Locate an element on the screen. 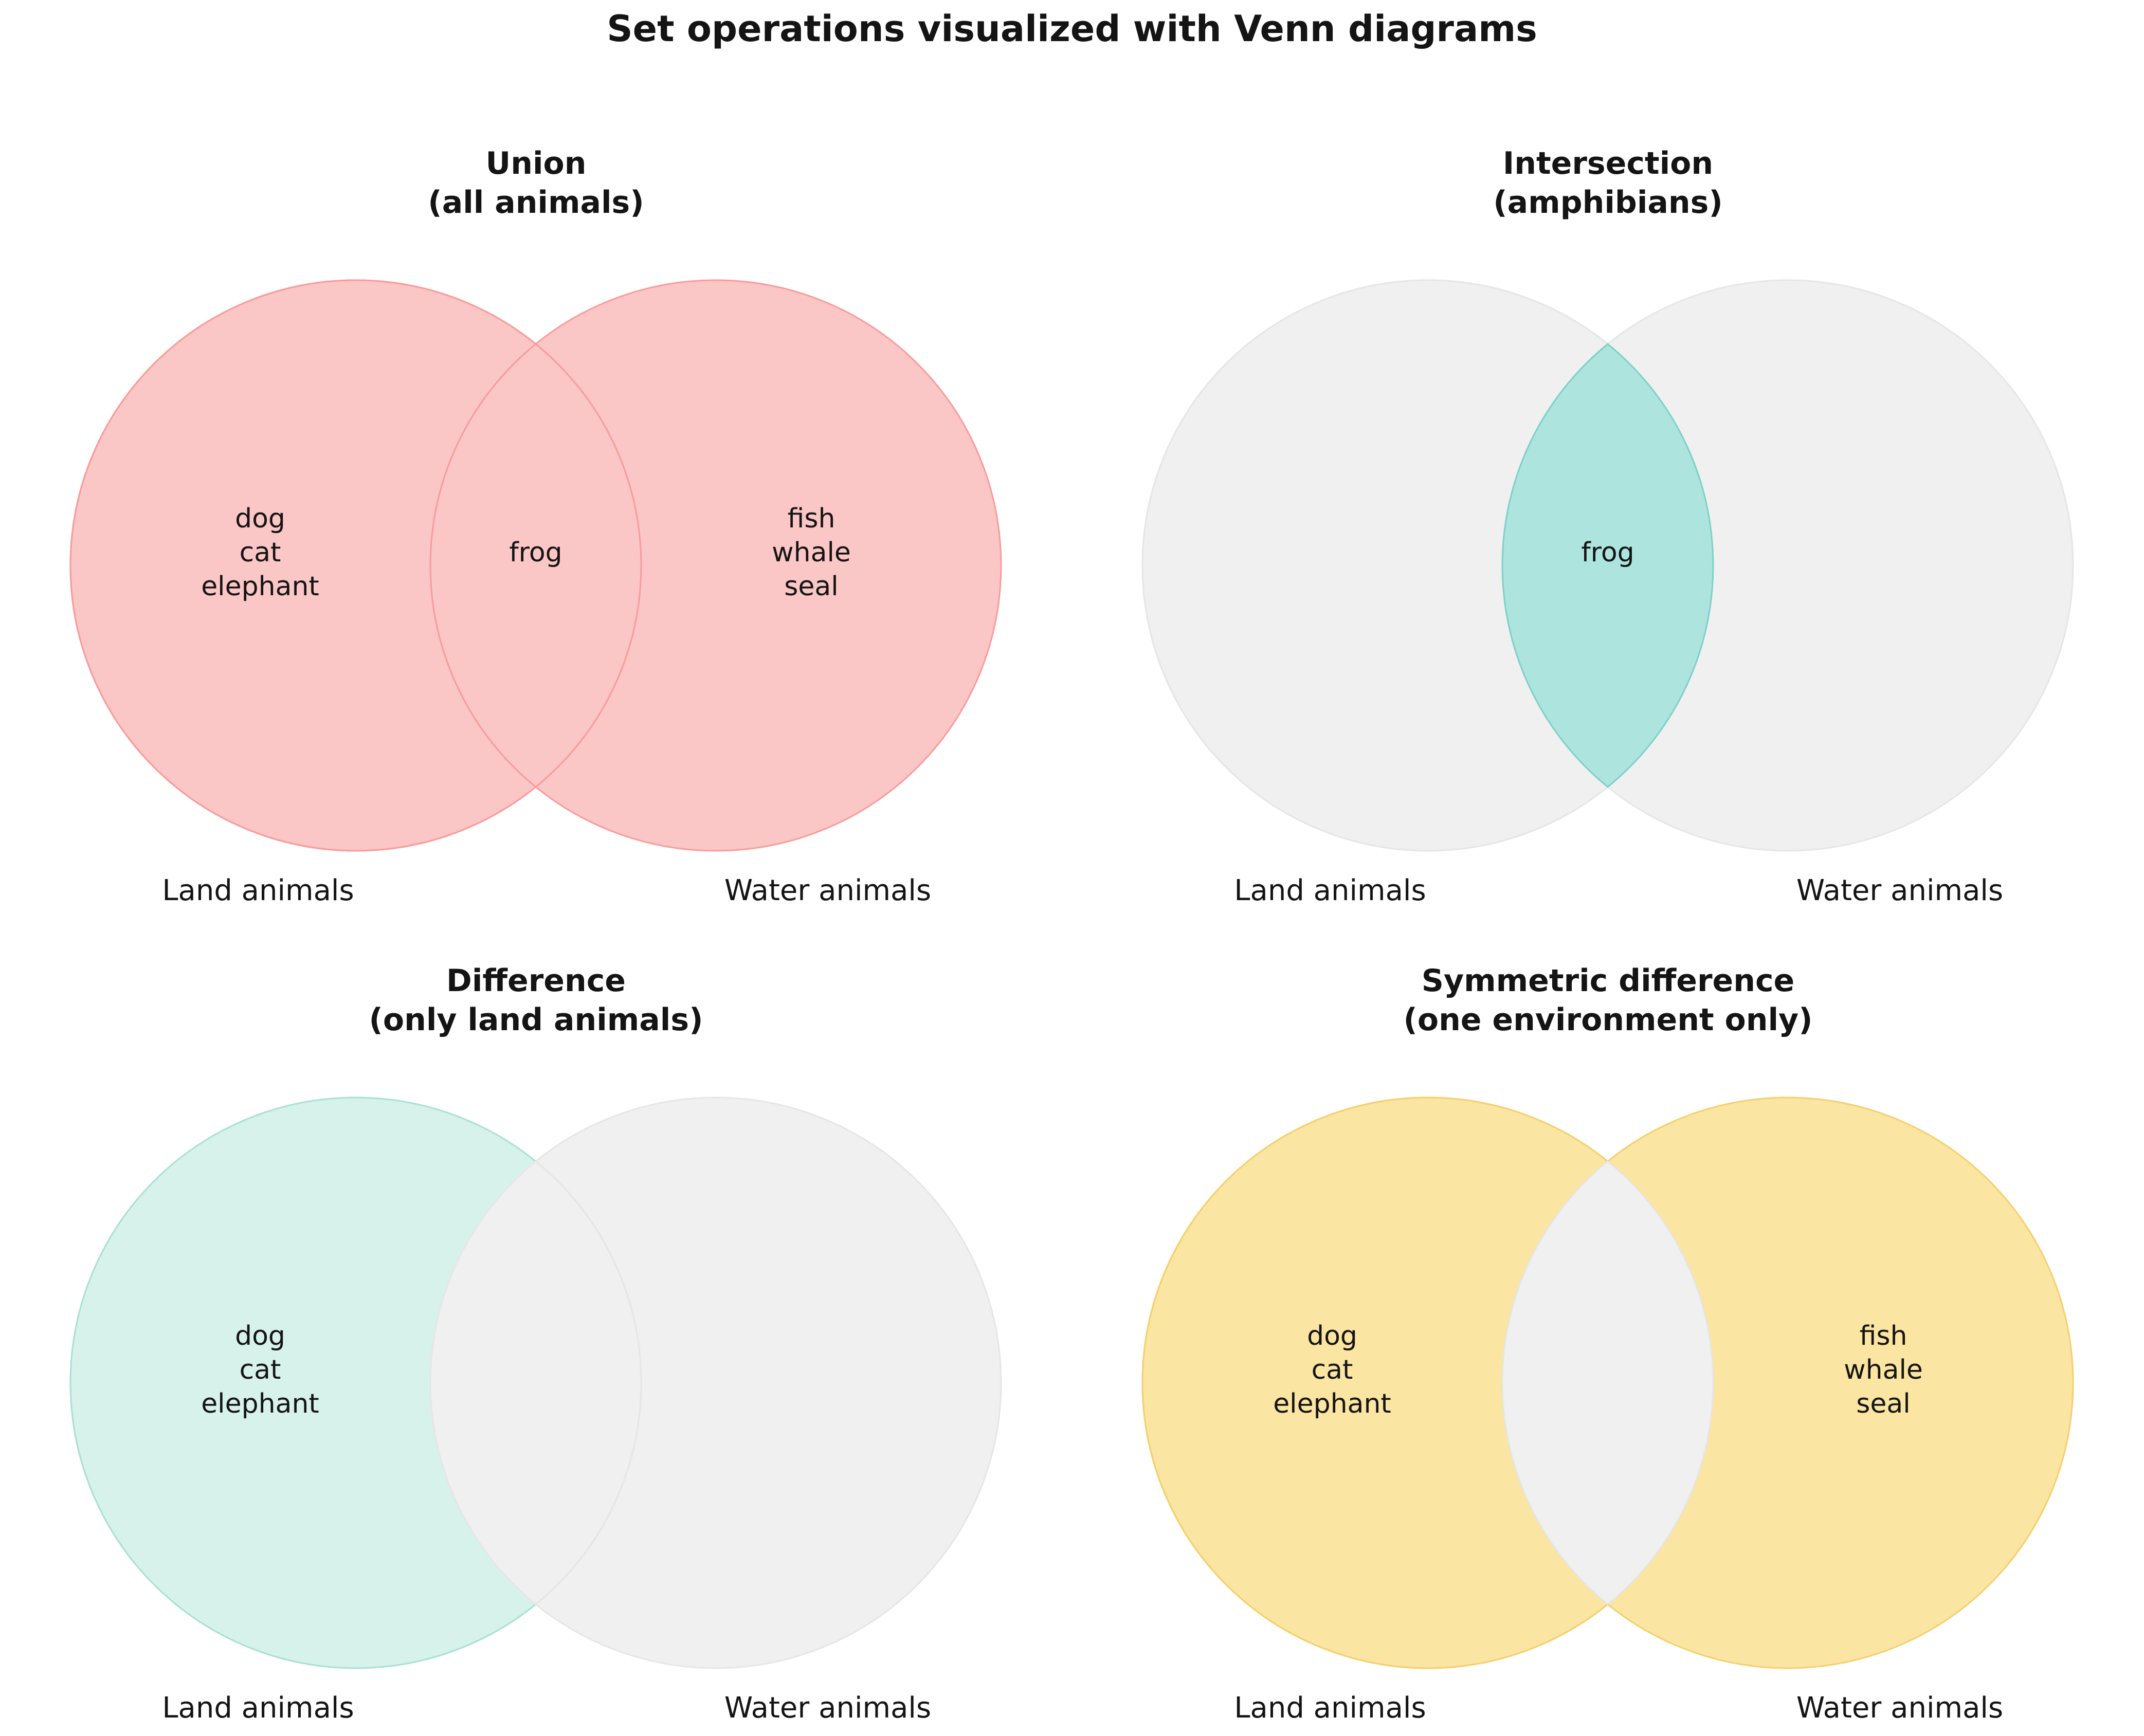 The image size is (2144, 1736). panel-title: Intersection (amphibians) is located at coordinates (1608, 183).